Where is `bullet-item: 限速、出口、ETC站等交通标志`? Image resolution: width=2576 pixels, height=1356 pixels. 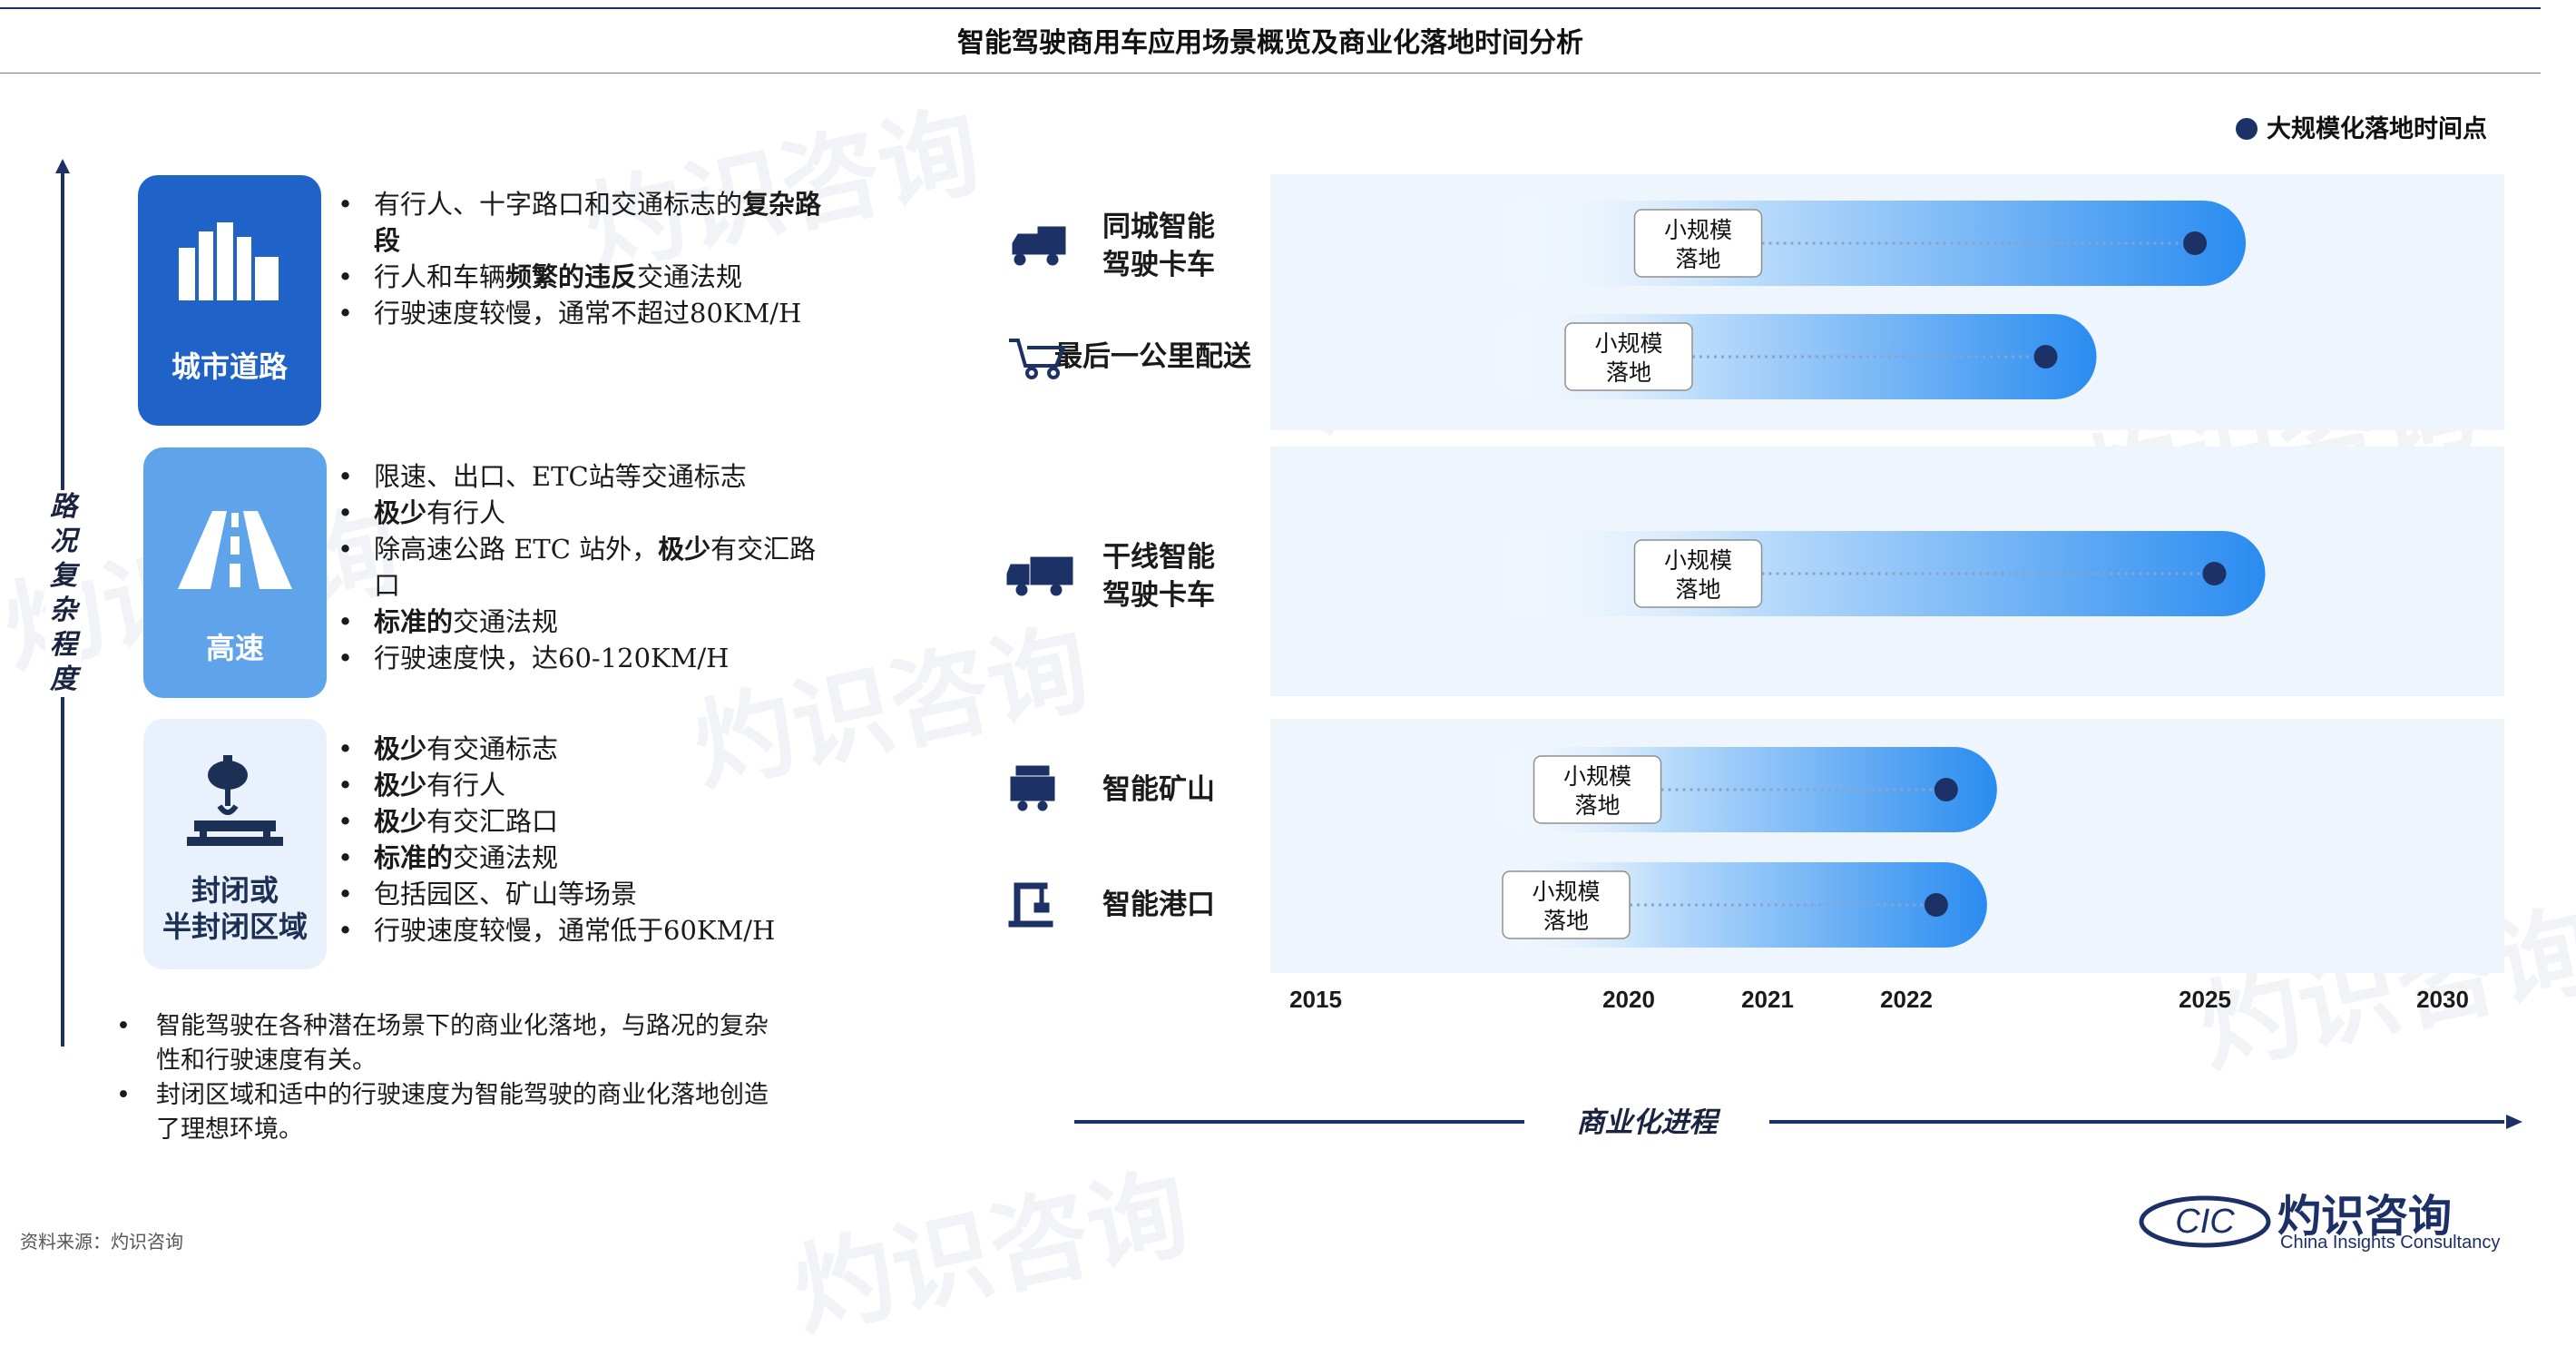 bullet-item: 限速、出口、ETC站等交通标志 is located at coordinates (583, 477).